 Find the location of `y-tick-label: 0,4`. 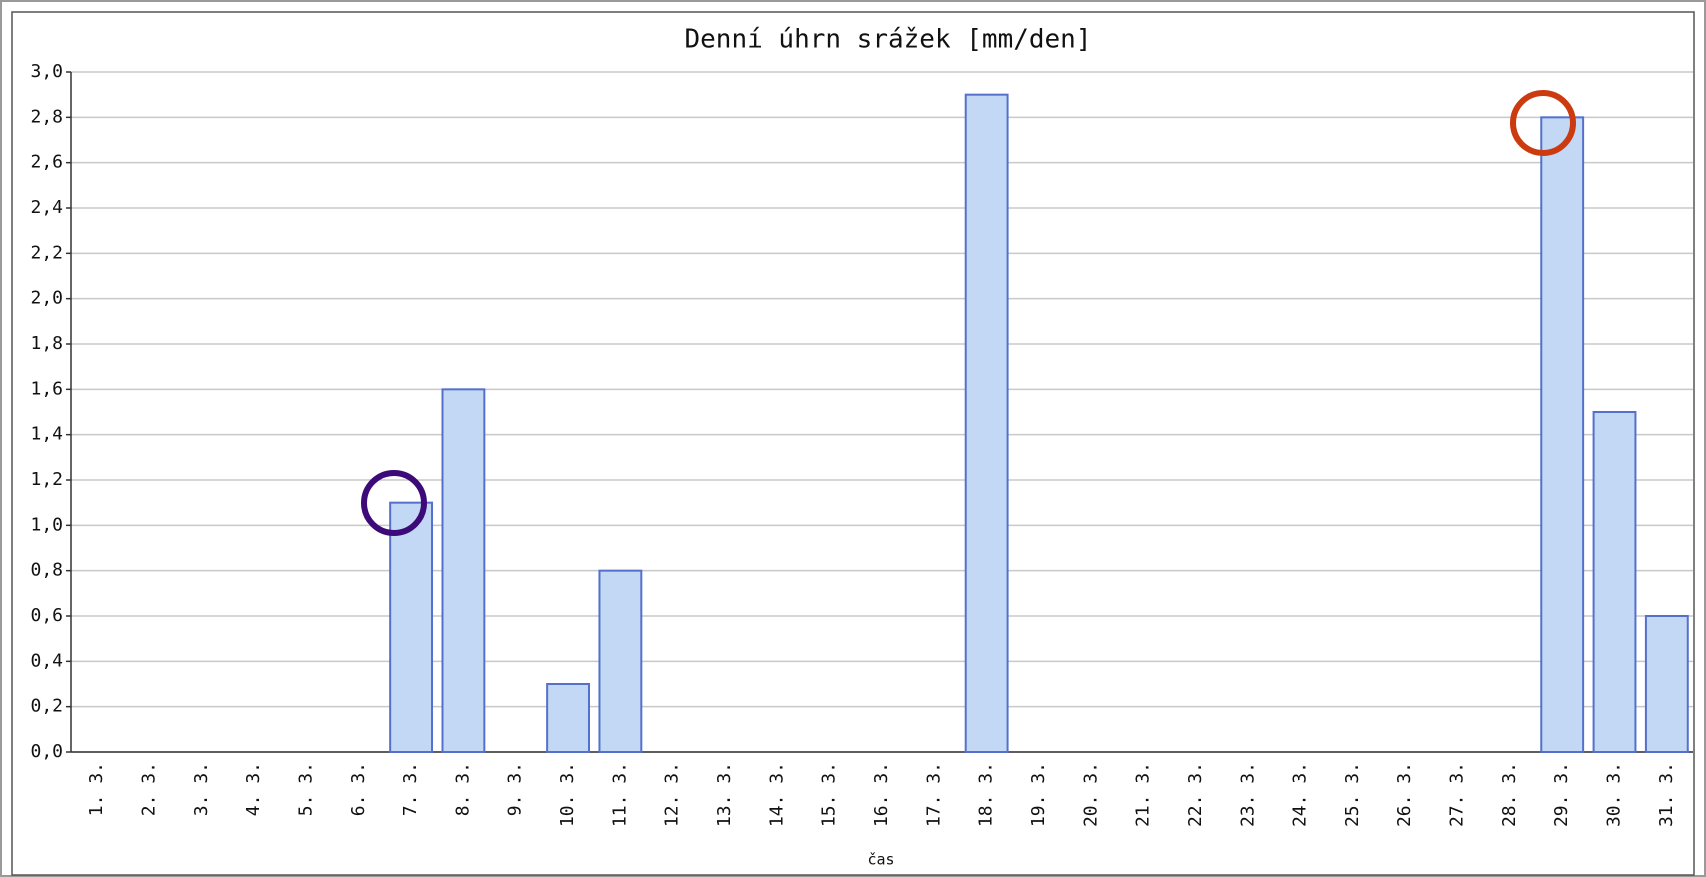

y-tick-label: 0,4 is located at coordinates (46, 660).